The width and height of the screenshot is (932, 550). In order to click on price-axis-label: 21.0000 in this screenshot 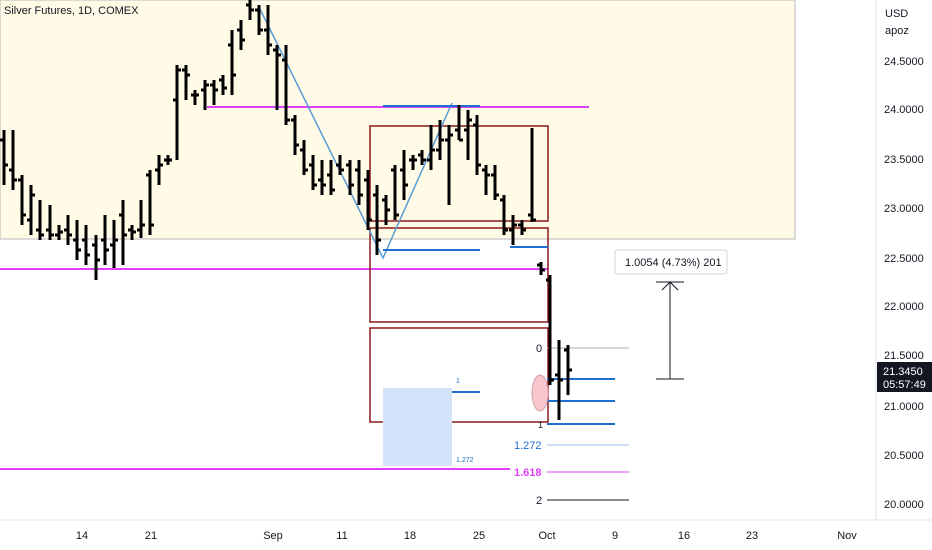, I will do `click(904, 407)`.